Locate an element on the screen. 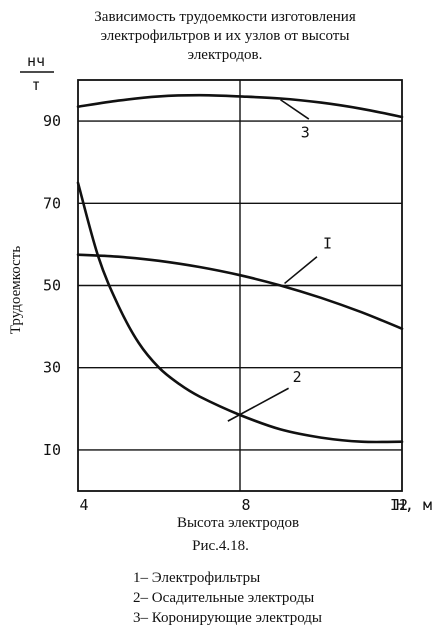 This screenshot has height=631, width=441. series-label-2: 2 is located at coordinates (297, 377).